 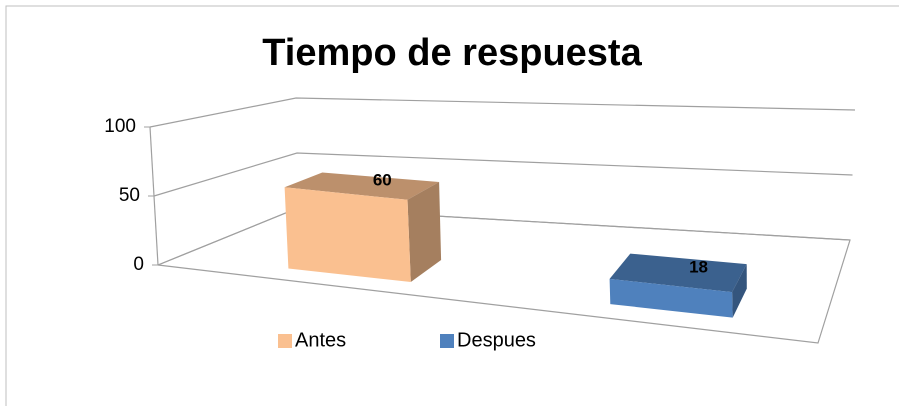 I want to click on data-label: 60, so click(x=382, y=180).